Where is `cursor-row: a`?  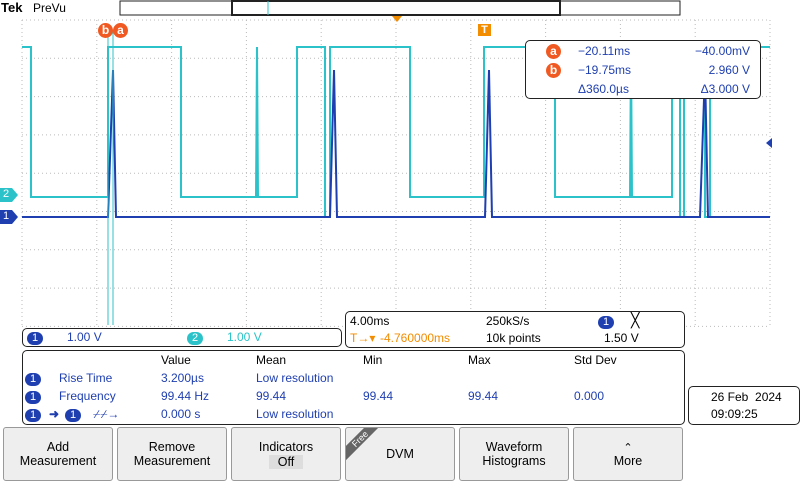 cursor-row: a is located at coordinates (553, 51).